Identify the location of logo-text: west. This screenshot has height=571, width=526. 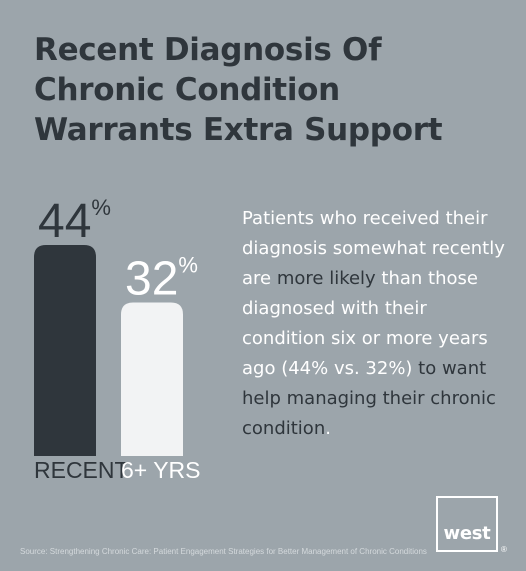
(467, 533).